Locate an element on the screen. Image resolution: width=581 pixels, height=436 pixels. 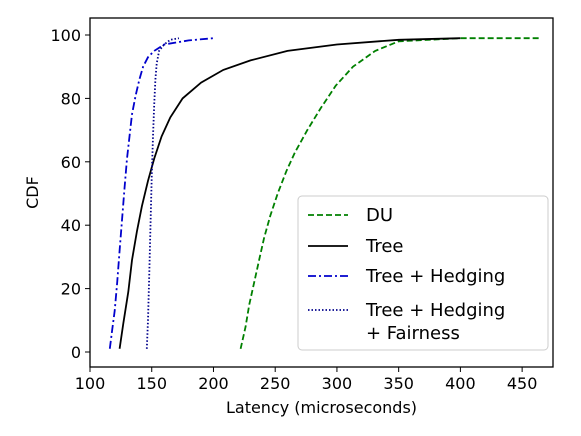
y-tick-label: 40 is located at coordinates (71, 225).